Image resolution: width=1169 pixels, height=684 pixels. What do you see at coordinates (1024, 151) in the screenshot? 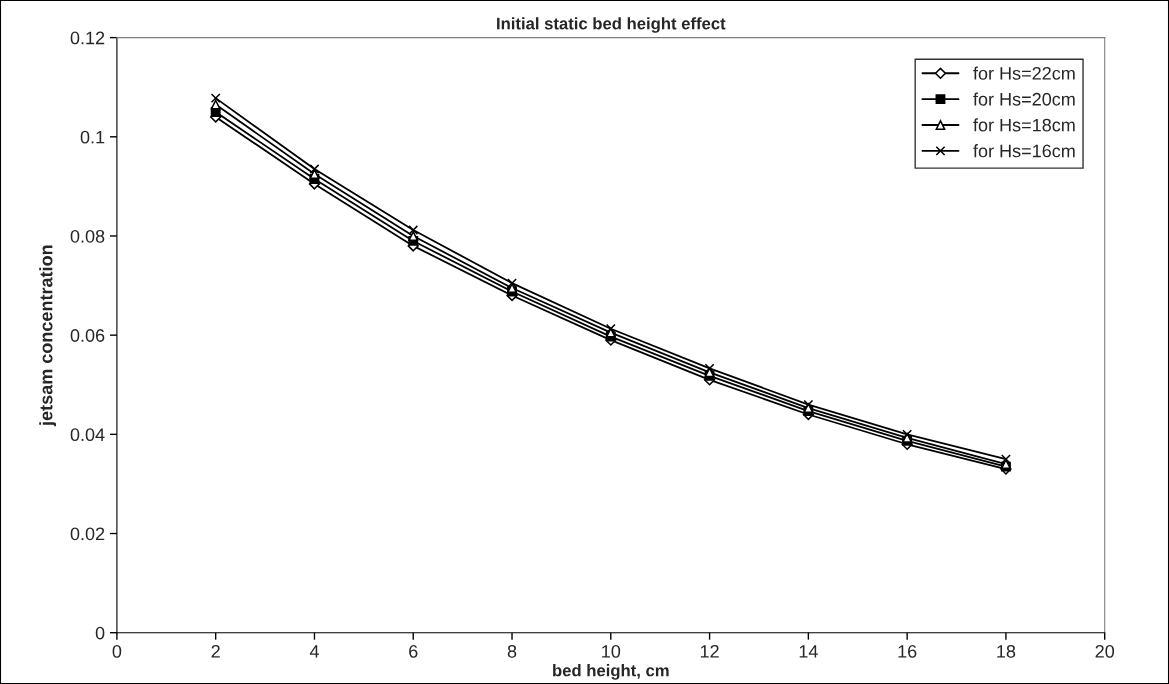
I see `legend-label: for Hs=16cm` at bounding box center [1024, 151].